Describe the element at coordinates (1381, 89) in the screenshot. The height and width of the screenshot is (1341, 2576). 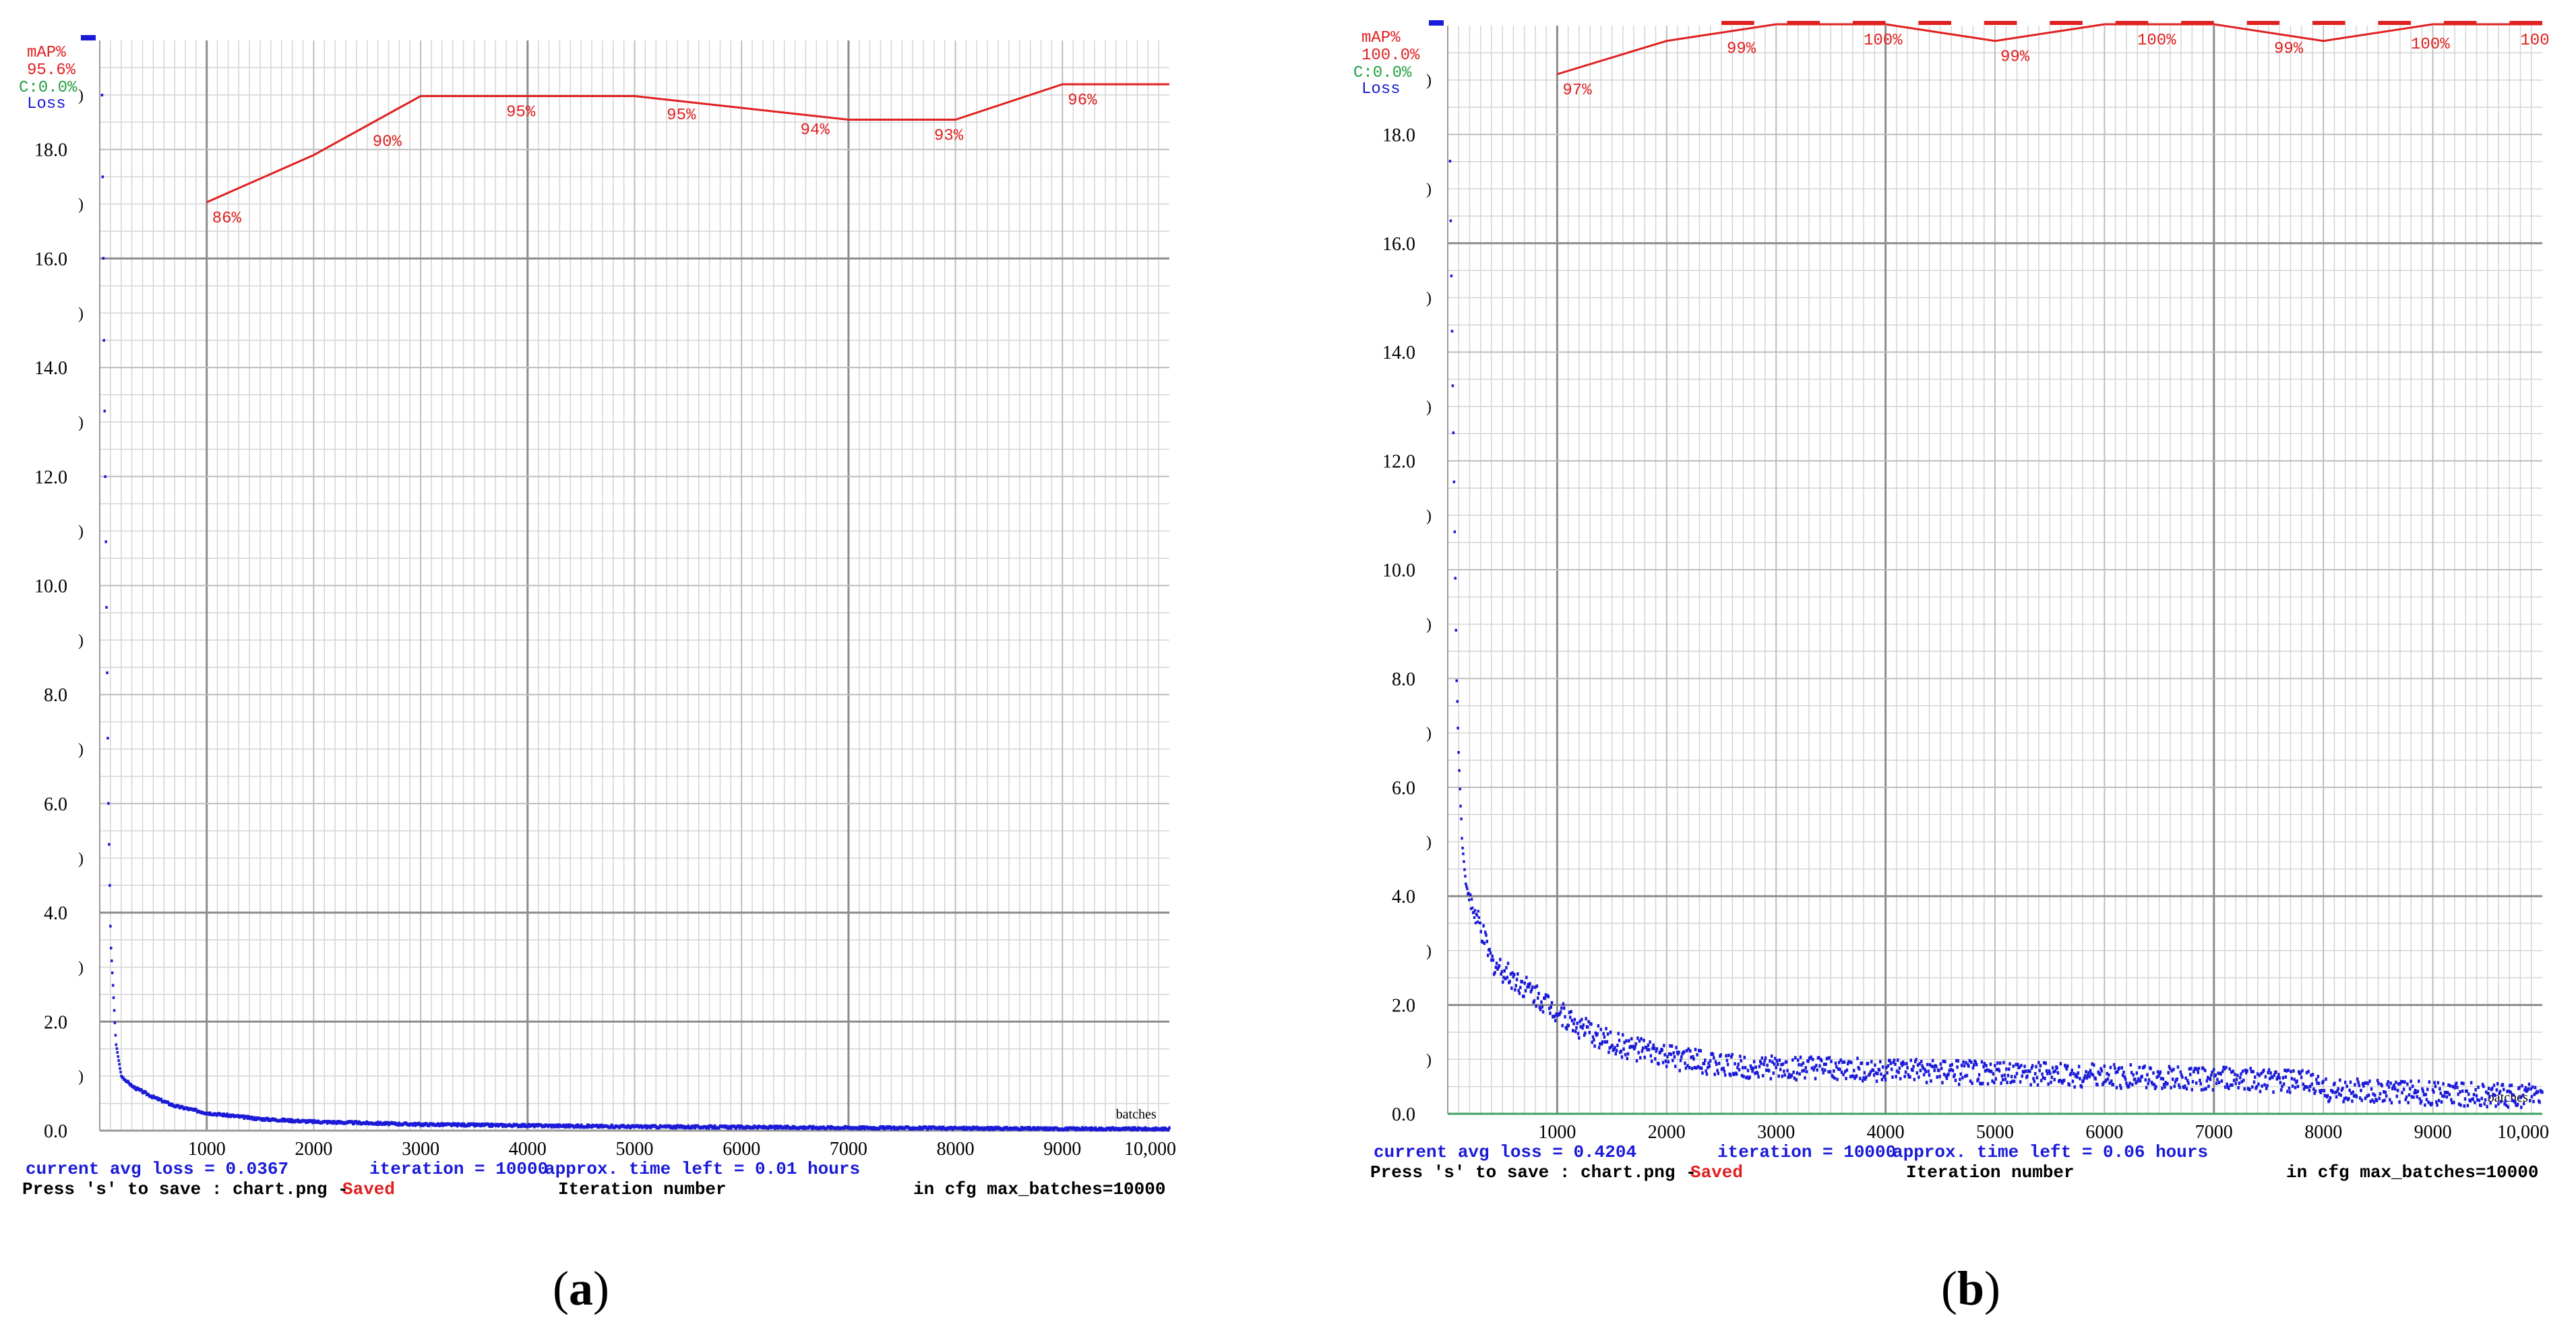
I see `legend-loss-label: Loss` at that location.